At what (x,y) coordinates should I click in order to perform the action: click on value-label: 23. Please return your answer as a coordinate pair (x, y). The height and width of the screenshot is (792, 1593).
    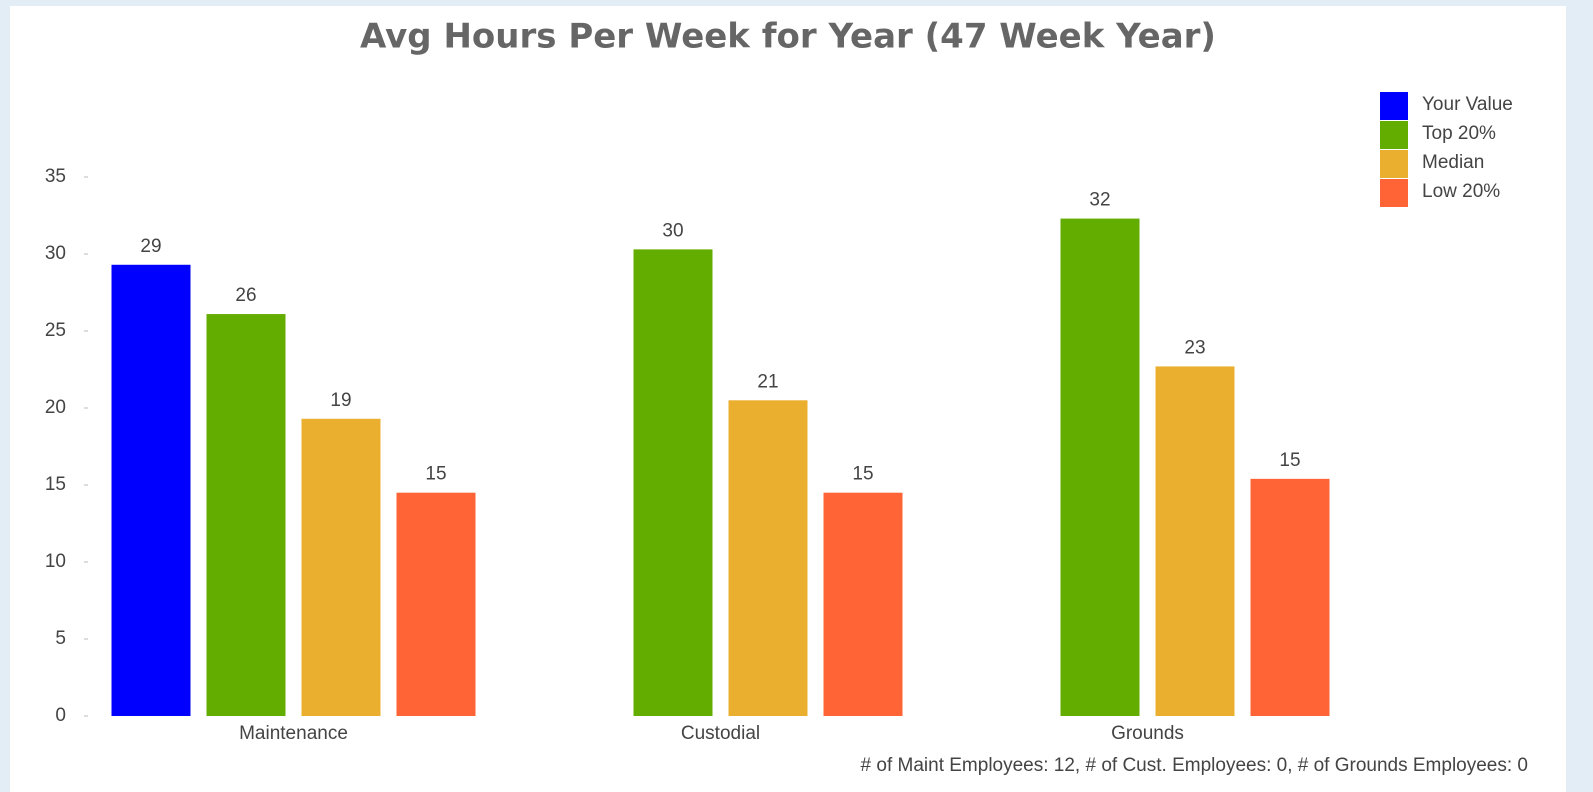
    Looking at the image, I should click on (1194, 347).